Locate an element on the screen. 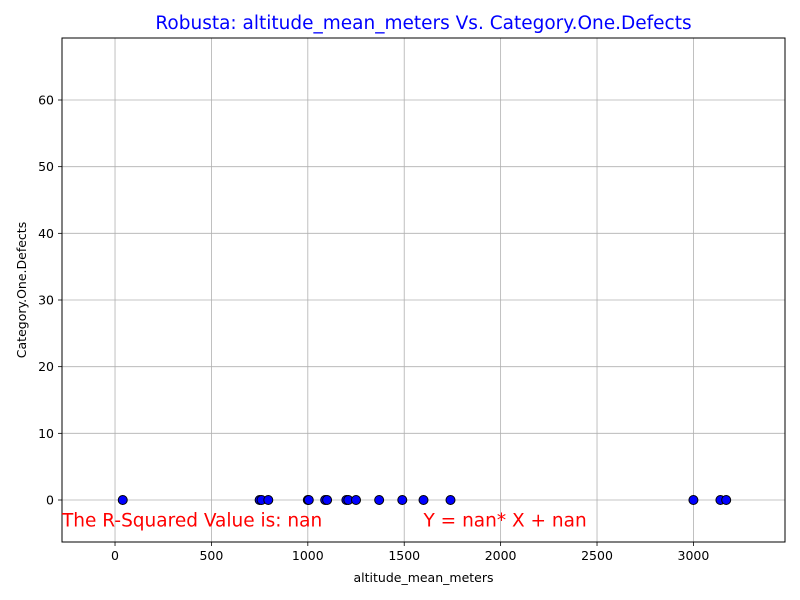 Image resolution: width=800 pixels, height=600 pixels. y-tick-label: 0 is located at coordinates (50, 500).